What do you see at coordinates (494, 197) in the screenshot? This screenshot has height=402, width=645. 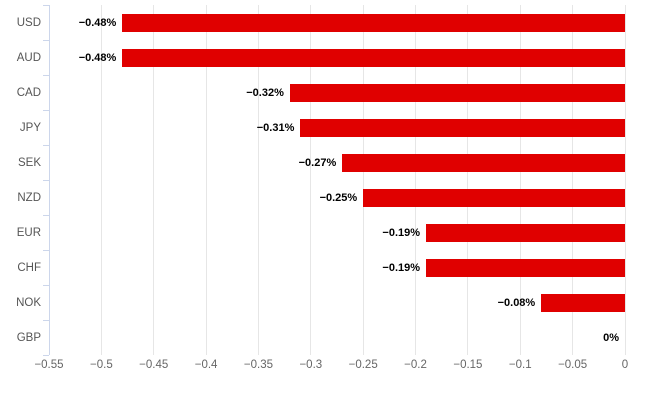 I see `bar-nzd` at bounding box center [494, 197].